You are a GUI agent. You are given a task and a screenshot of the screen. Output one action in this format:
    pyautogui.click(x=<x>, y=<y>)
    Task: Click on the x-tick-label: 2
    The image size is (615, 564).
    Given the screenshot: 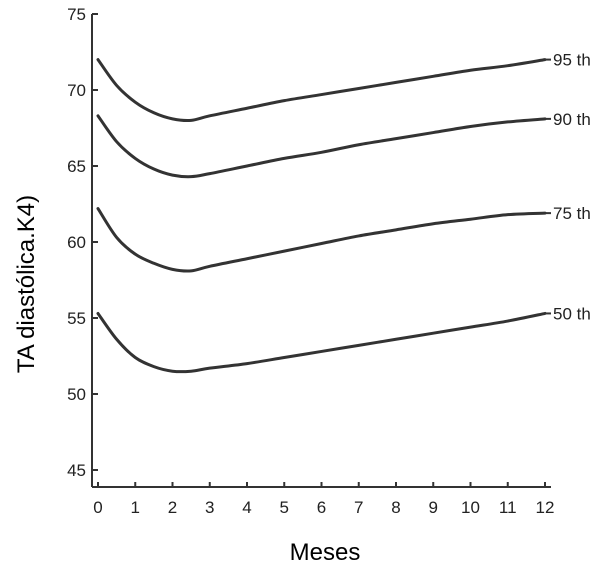 What is the action you would take?
    pyautogui.click(x=172, y=507)
    